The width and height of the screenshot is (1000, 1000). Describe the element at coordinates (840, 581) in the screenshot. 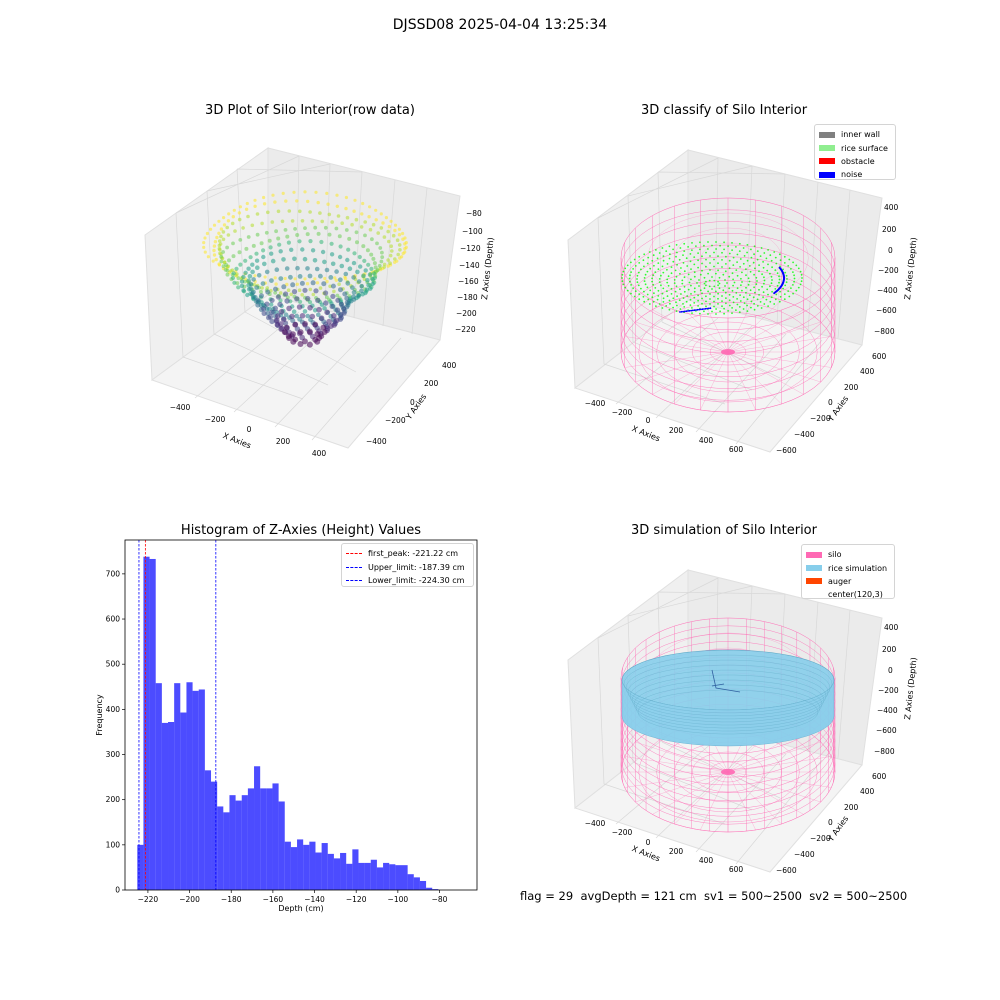

I see `legend-label: auger` at that location.